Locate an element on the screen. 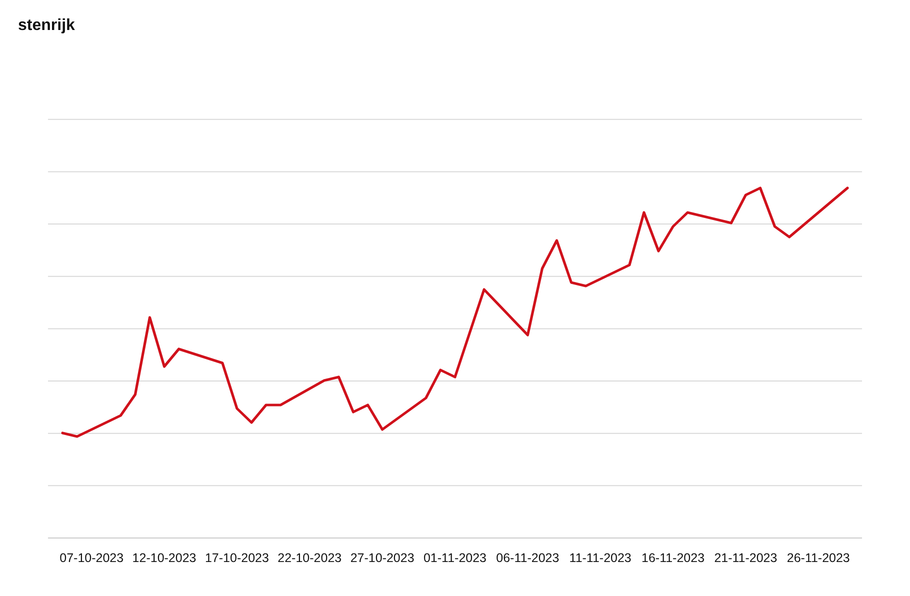 The height and width of the screenshot is (596, 910). x-tick-label: 01-11-2023 is located at coordinates (455, 558).